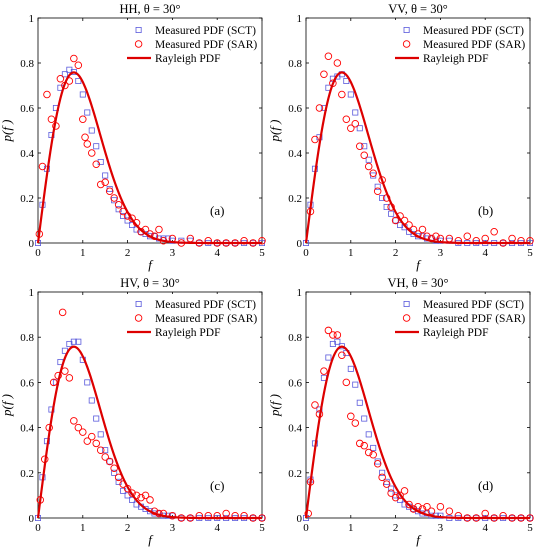  Describe the element at coordinates (456, 333) in the screenshot. I see `legend-label: Rayleigh PDF` at that location.